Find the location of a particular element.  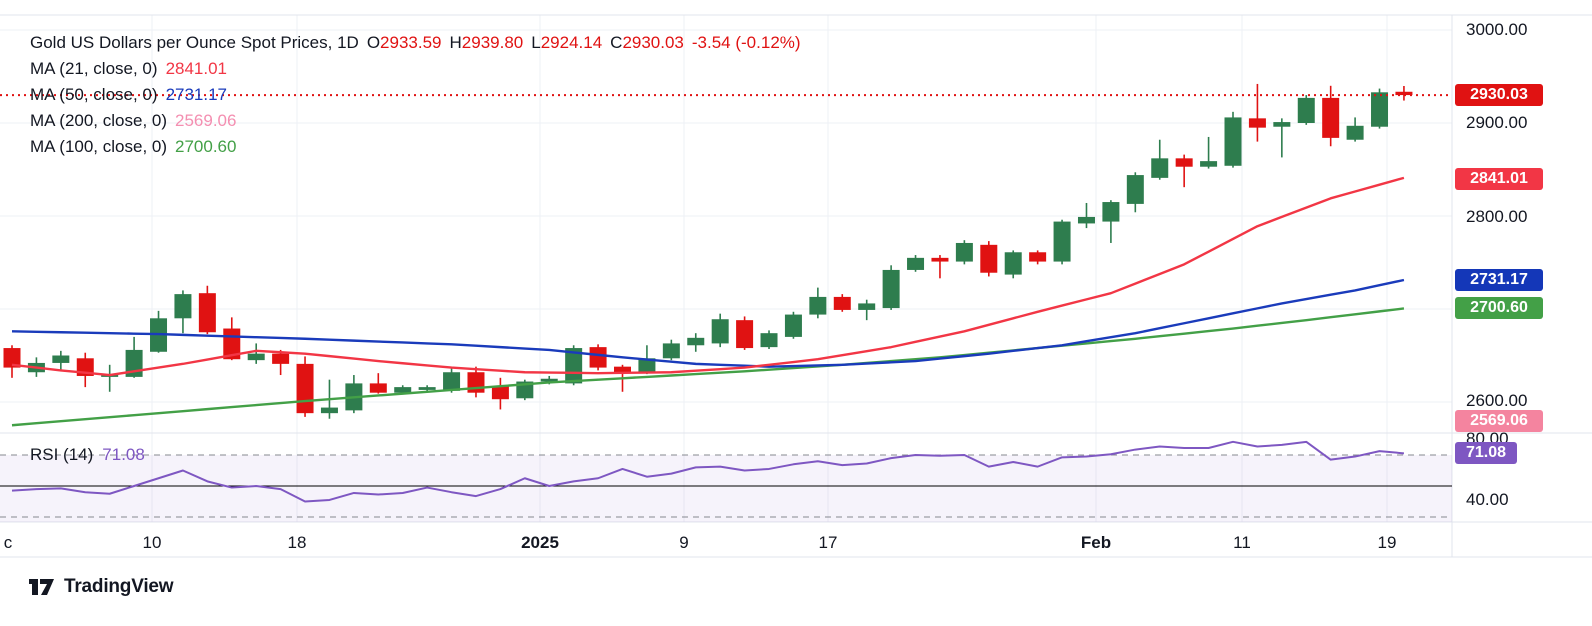

price-badge: 2841.01 is located at coordinates (1499, 179).